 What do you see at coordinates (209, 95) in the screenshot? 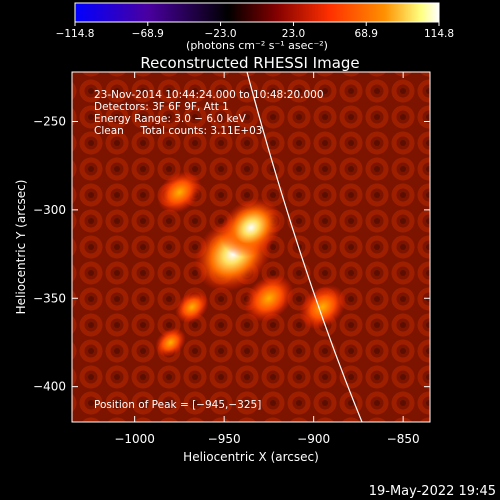
I see `annotation-time-range: 23-Nov-2014 10:44:24.000 to 10:48:20.000` at bounding box center [209, 95].